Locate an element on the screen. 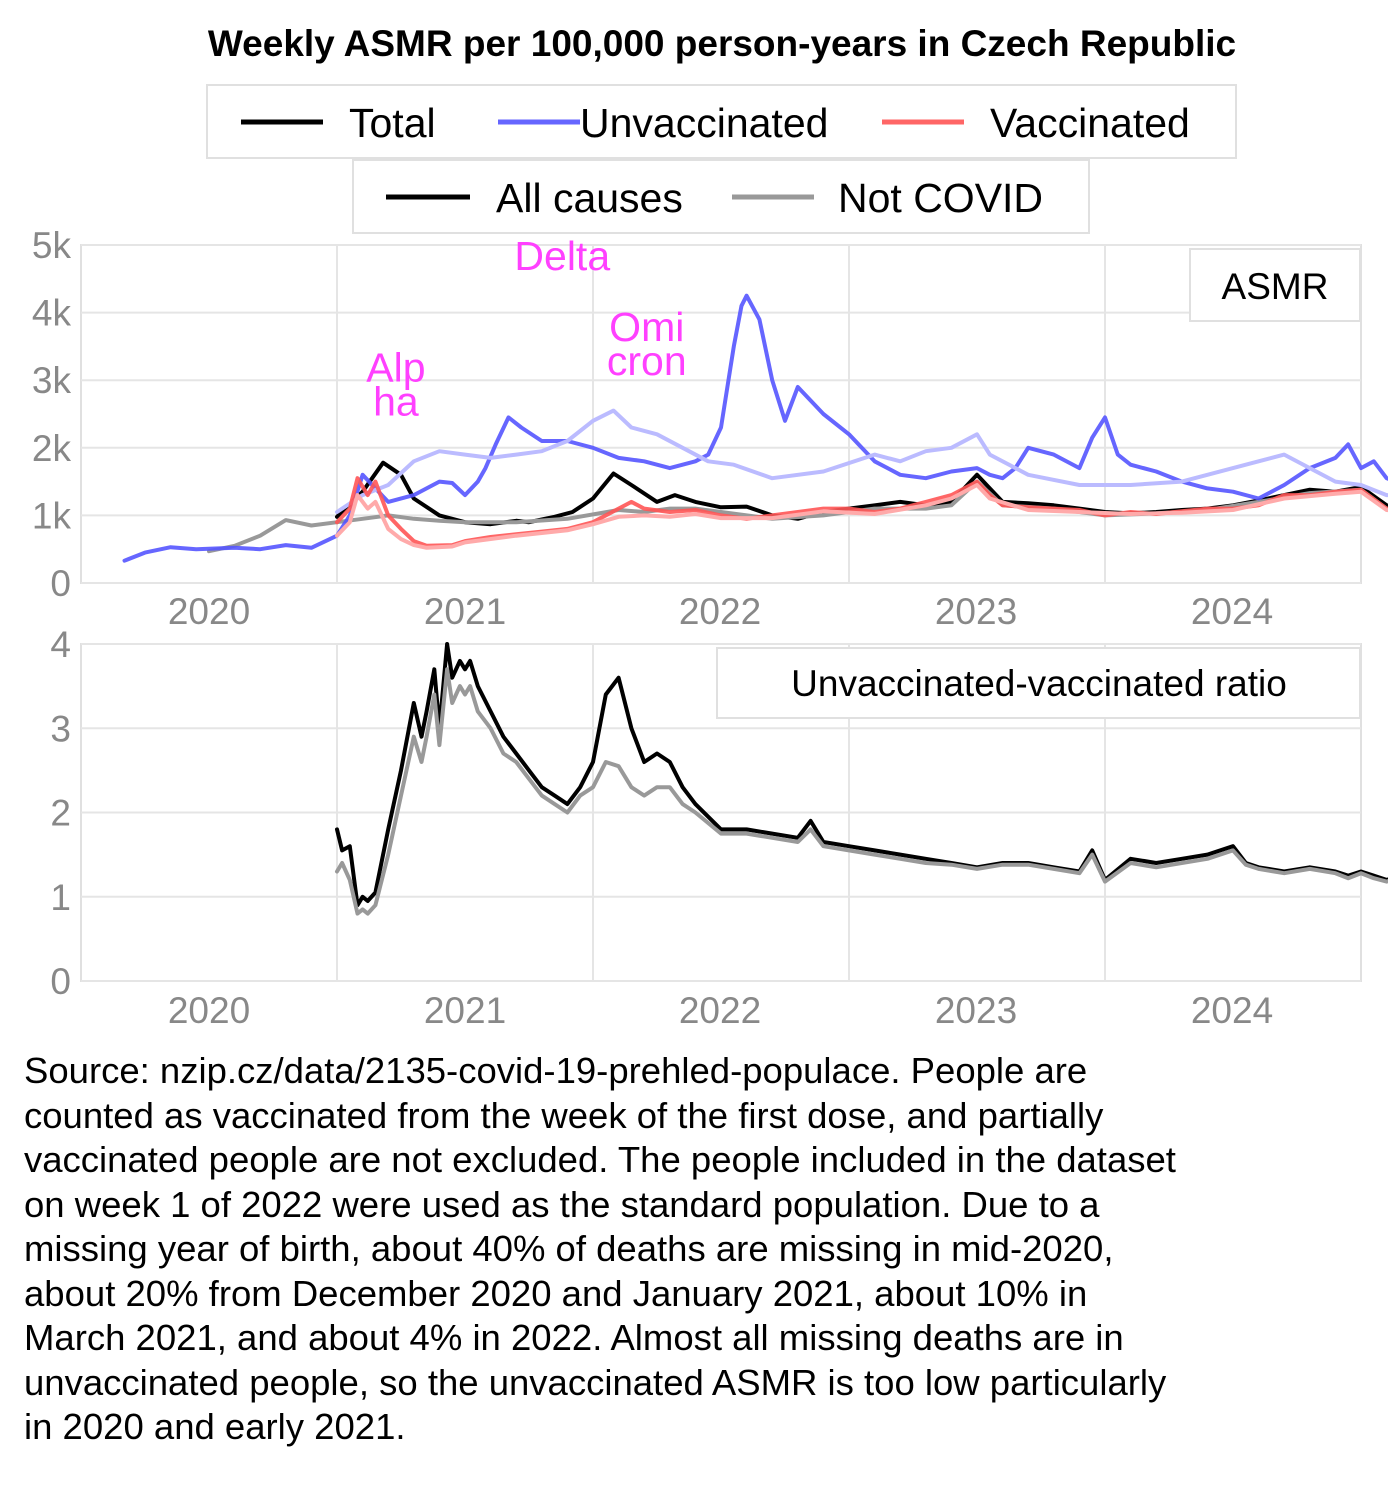  series-line-ratio-not-covid is located at coordinates (861, 791).